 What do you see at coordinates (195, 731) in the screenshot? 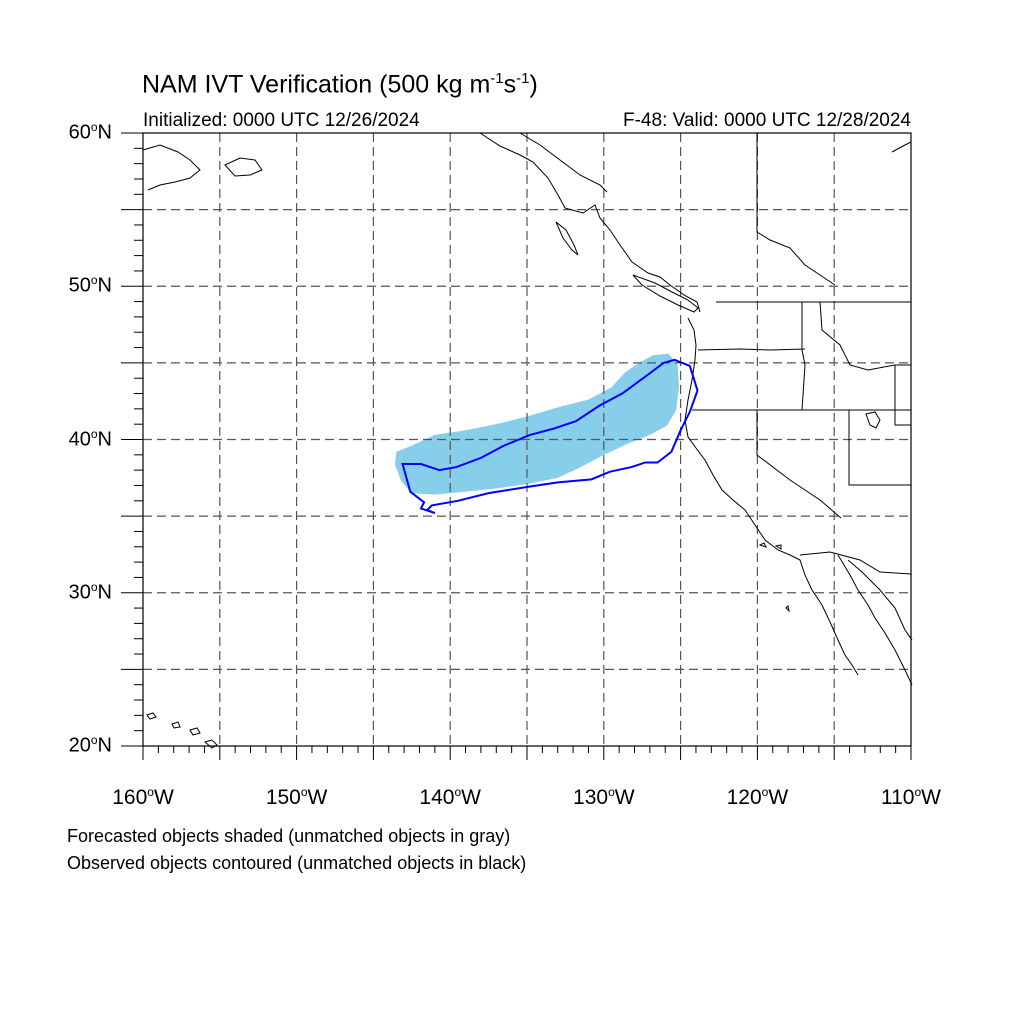
I see `island-maui` at bounding box center [195, 731].